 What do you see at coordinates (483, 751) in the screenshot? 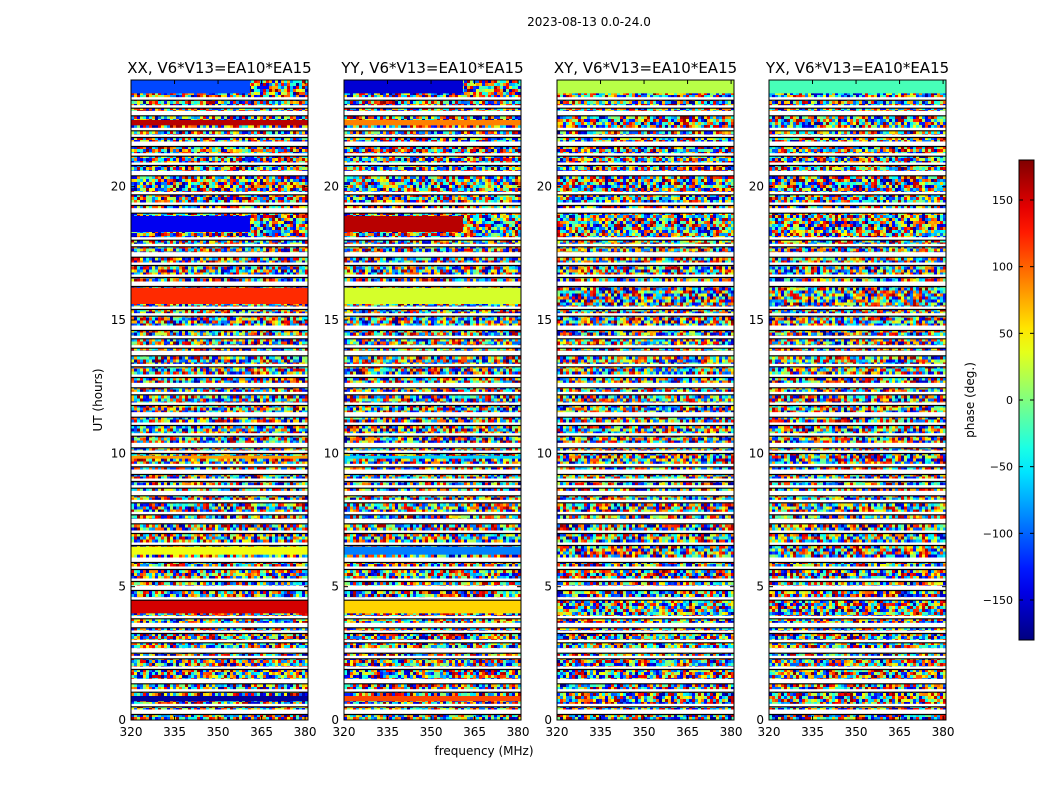
I see `x-axis-label: frequency (MHz)` at bounding box center [483, 751].